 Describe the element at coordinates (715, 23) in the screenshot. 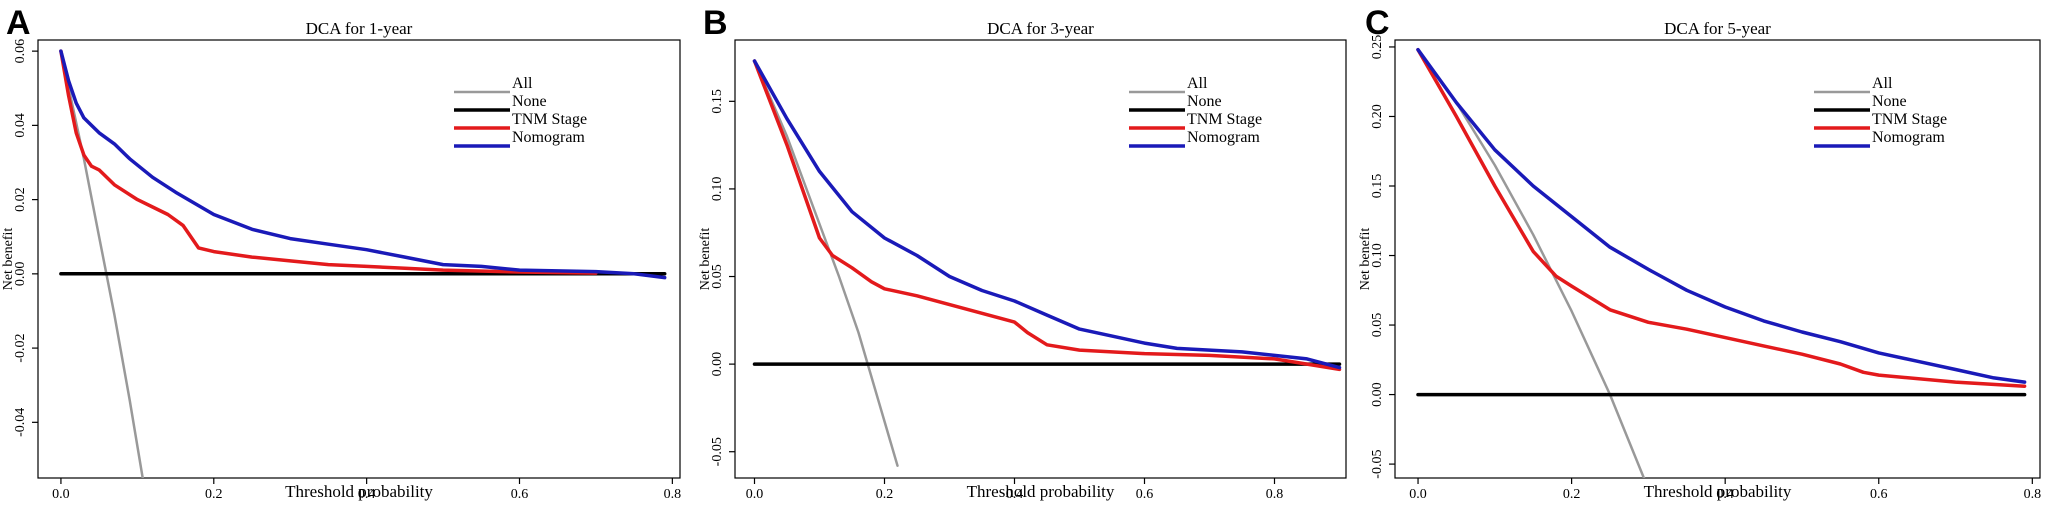

I see `panel-letter-b: B` at that location.